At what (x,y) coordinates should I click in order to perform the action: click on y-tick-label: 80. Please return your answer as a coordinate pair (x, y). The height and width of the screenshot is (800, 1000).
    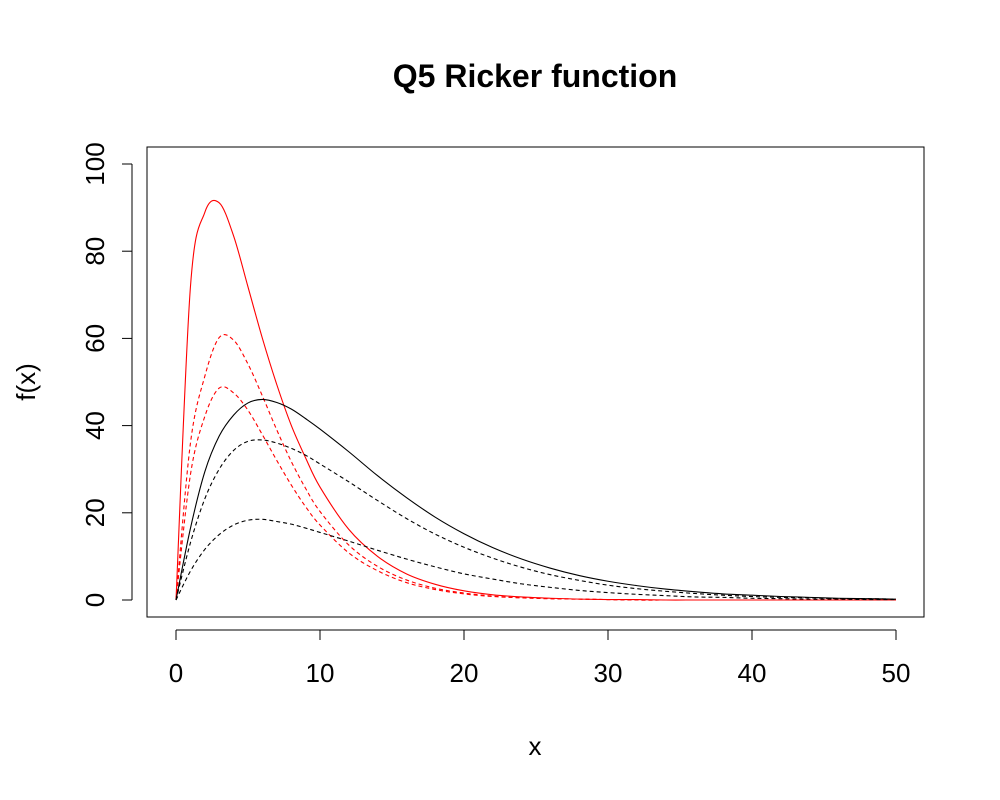
    Looking at the image, I should click on (95, 251).